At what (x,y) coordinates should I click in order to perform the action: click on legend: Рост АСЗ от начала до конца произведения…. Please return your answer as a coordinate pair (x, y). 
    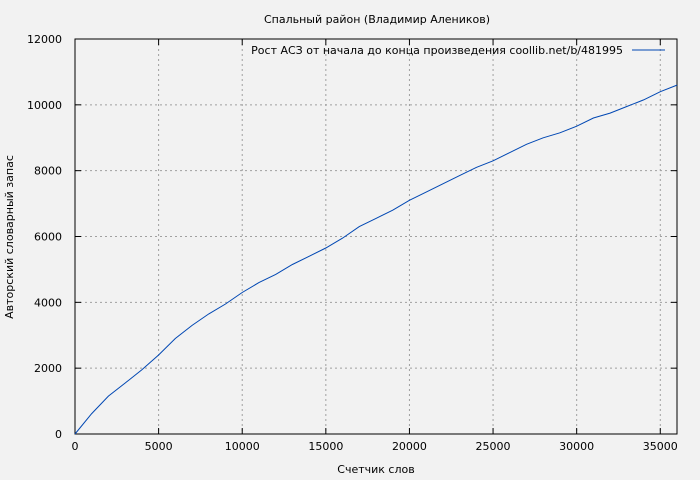
    Looking at the image, I should click on (458, 50).